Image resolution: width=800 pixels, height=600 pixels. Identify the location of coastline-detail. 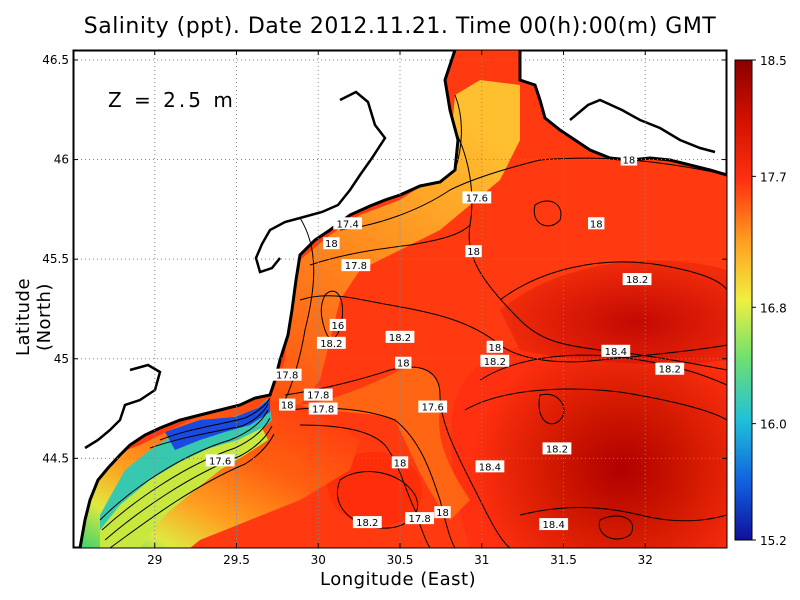
(320, 182).